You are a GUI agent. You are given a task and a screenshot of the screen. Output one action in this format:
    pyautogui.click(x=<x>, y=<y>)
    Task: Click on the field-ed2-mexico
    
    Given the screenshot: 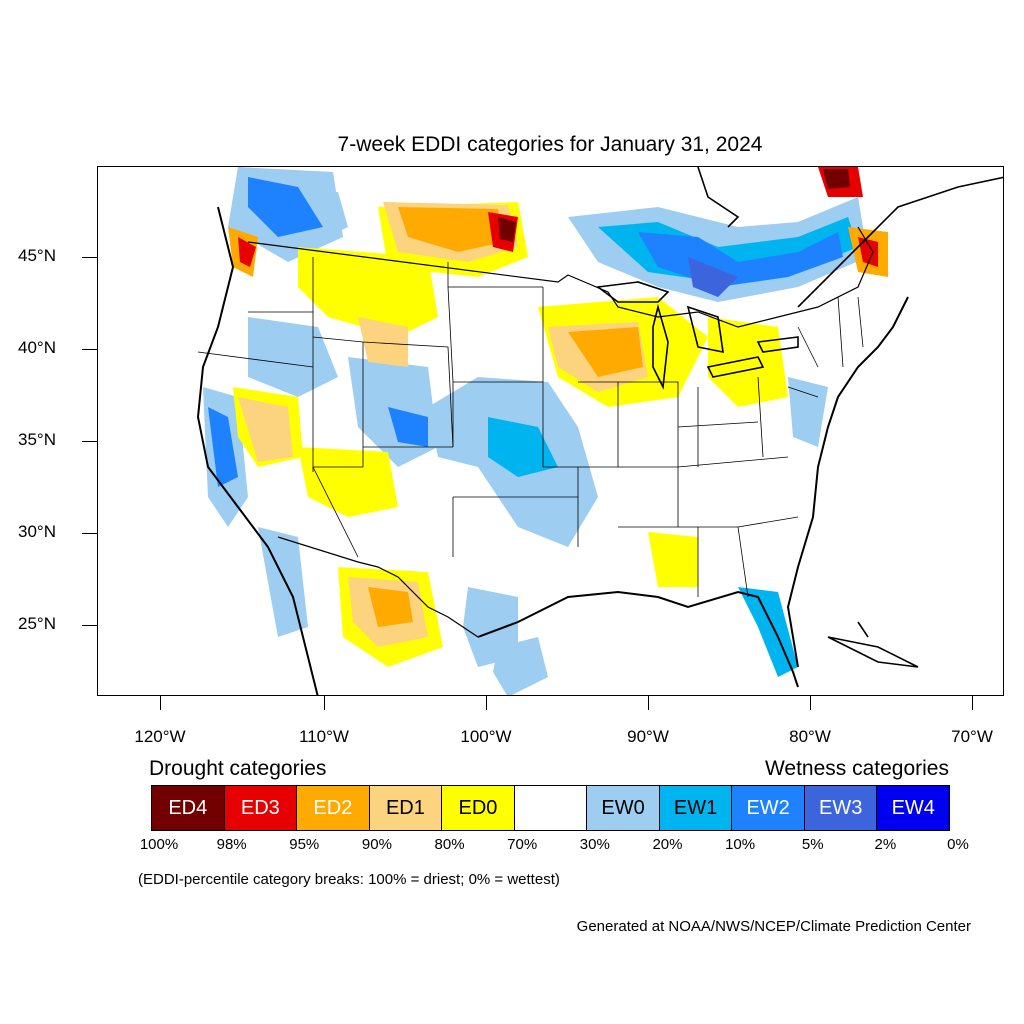 What is the action you would take?
    pyautogui.click(x=390, y=607)
    